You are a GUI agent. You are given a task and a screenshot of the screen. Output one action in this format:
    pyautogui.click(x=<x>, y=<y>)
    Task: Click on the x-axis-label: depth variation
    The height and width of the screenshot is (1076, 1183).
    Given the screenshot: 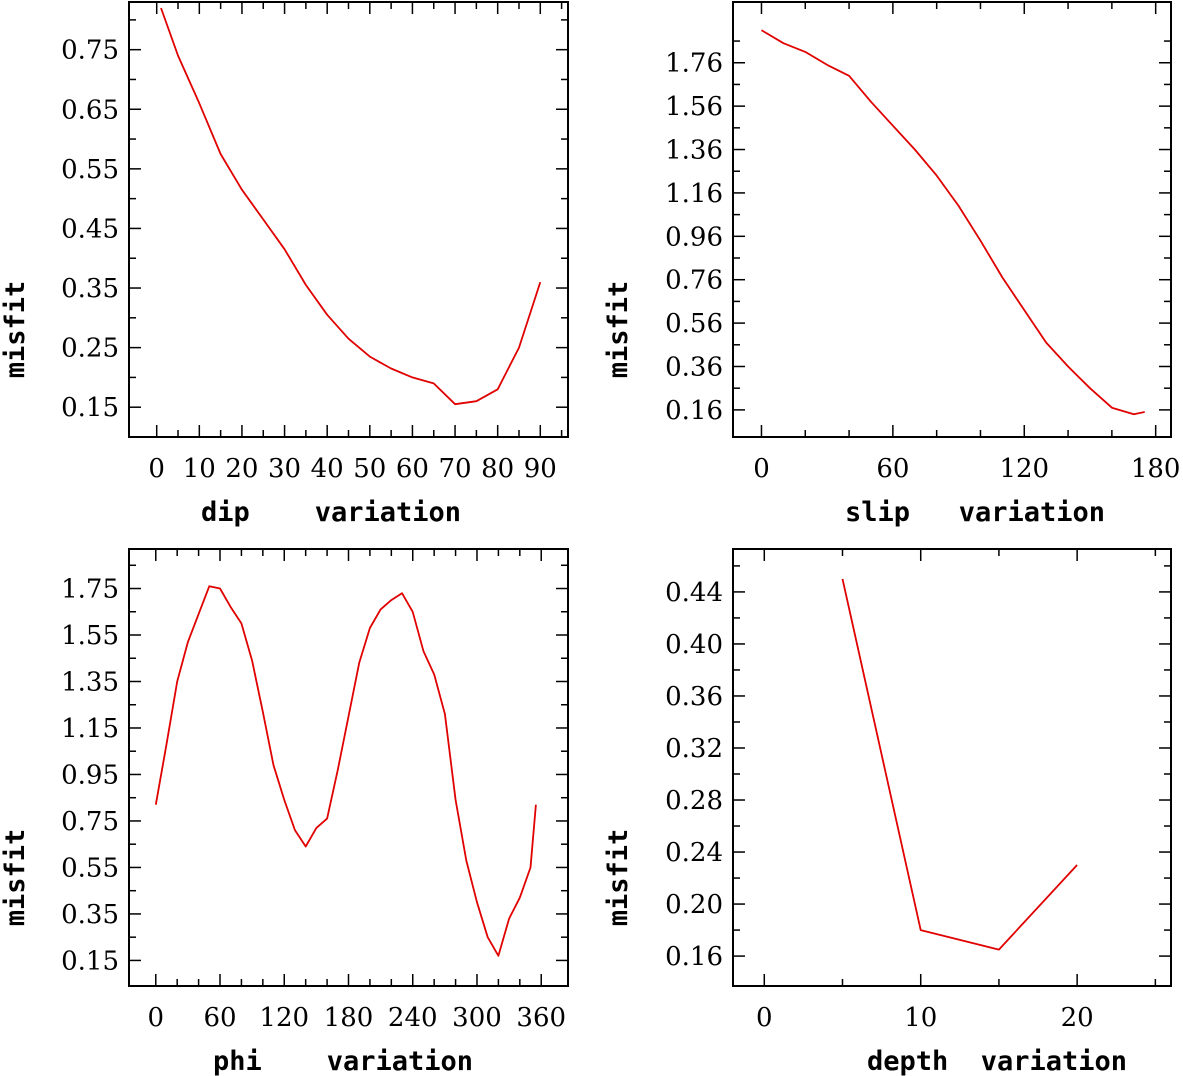 What is the action you would take?
    pyautogui.click(x=997, y=1061)
    